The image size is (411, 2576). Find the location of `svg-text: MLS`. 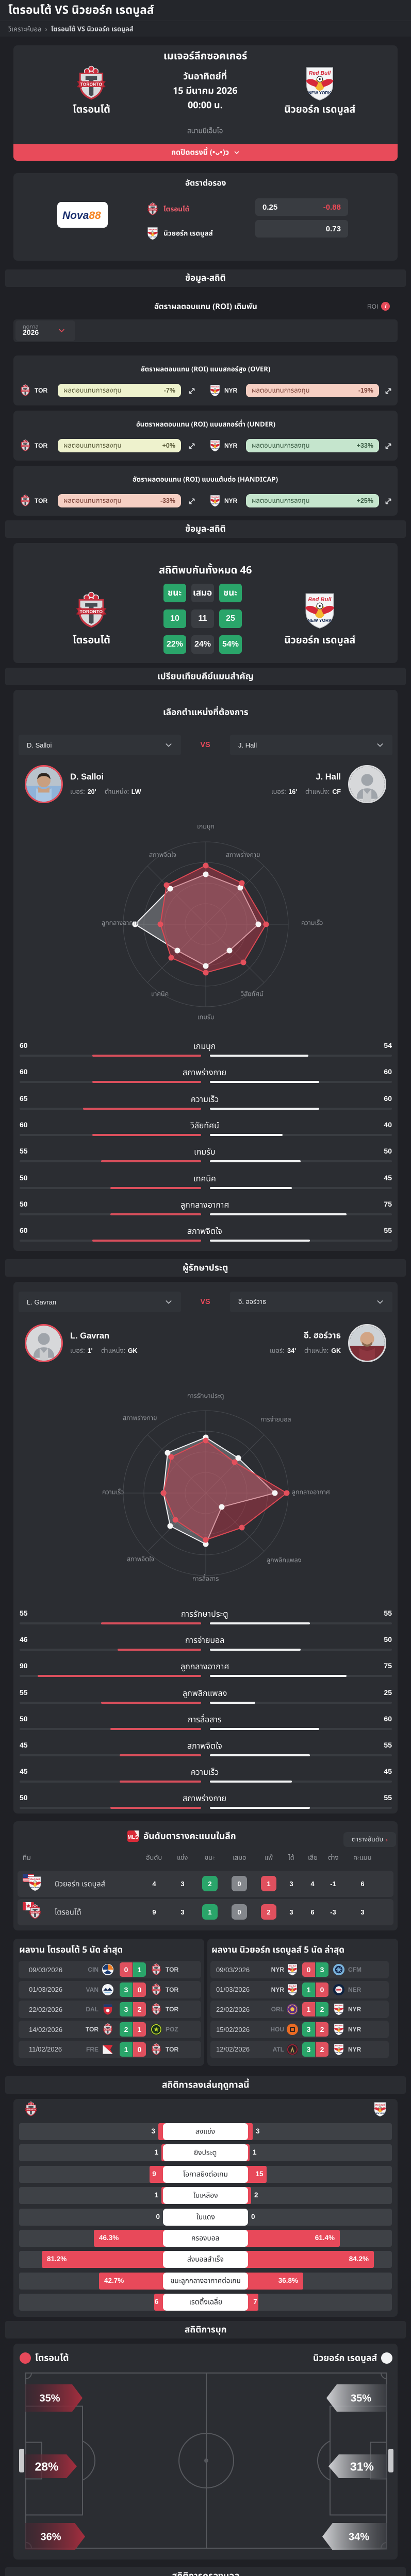

svg-text: MLS is located at coordinates (133, 1837).